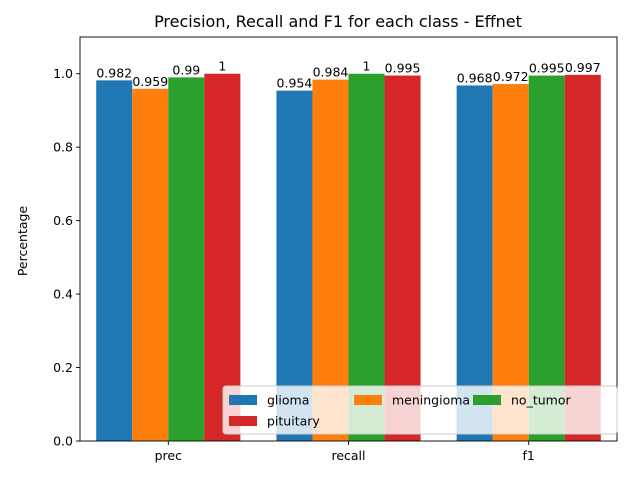 The height and width of the screenshot is (480, 640). I want to click on legend-label-meningioma: meningioma, so click(431, 400).